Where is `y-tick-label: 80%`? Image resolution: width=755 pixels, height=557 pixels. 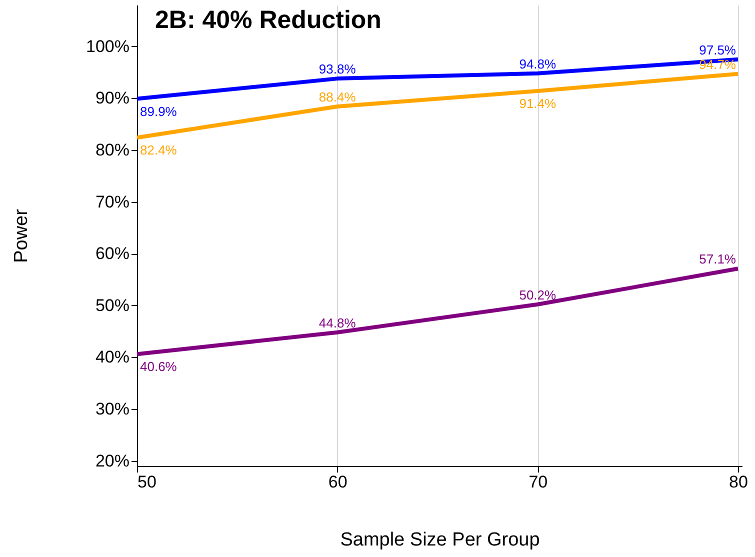 y-tick-label: 80% is located at coordinates (112, 150).